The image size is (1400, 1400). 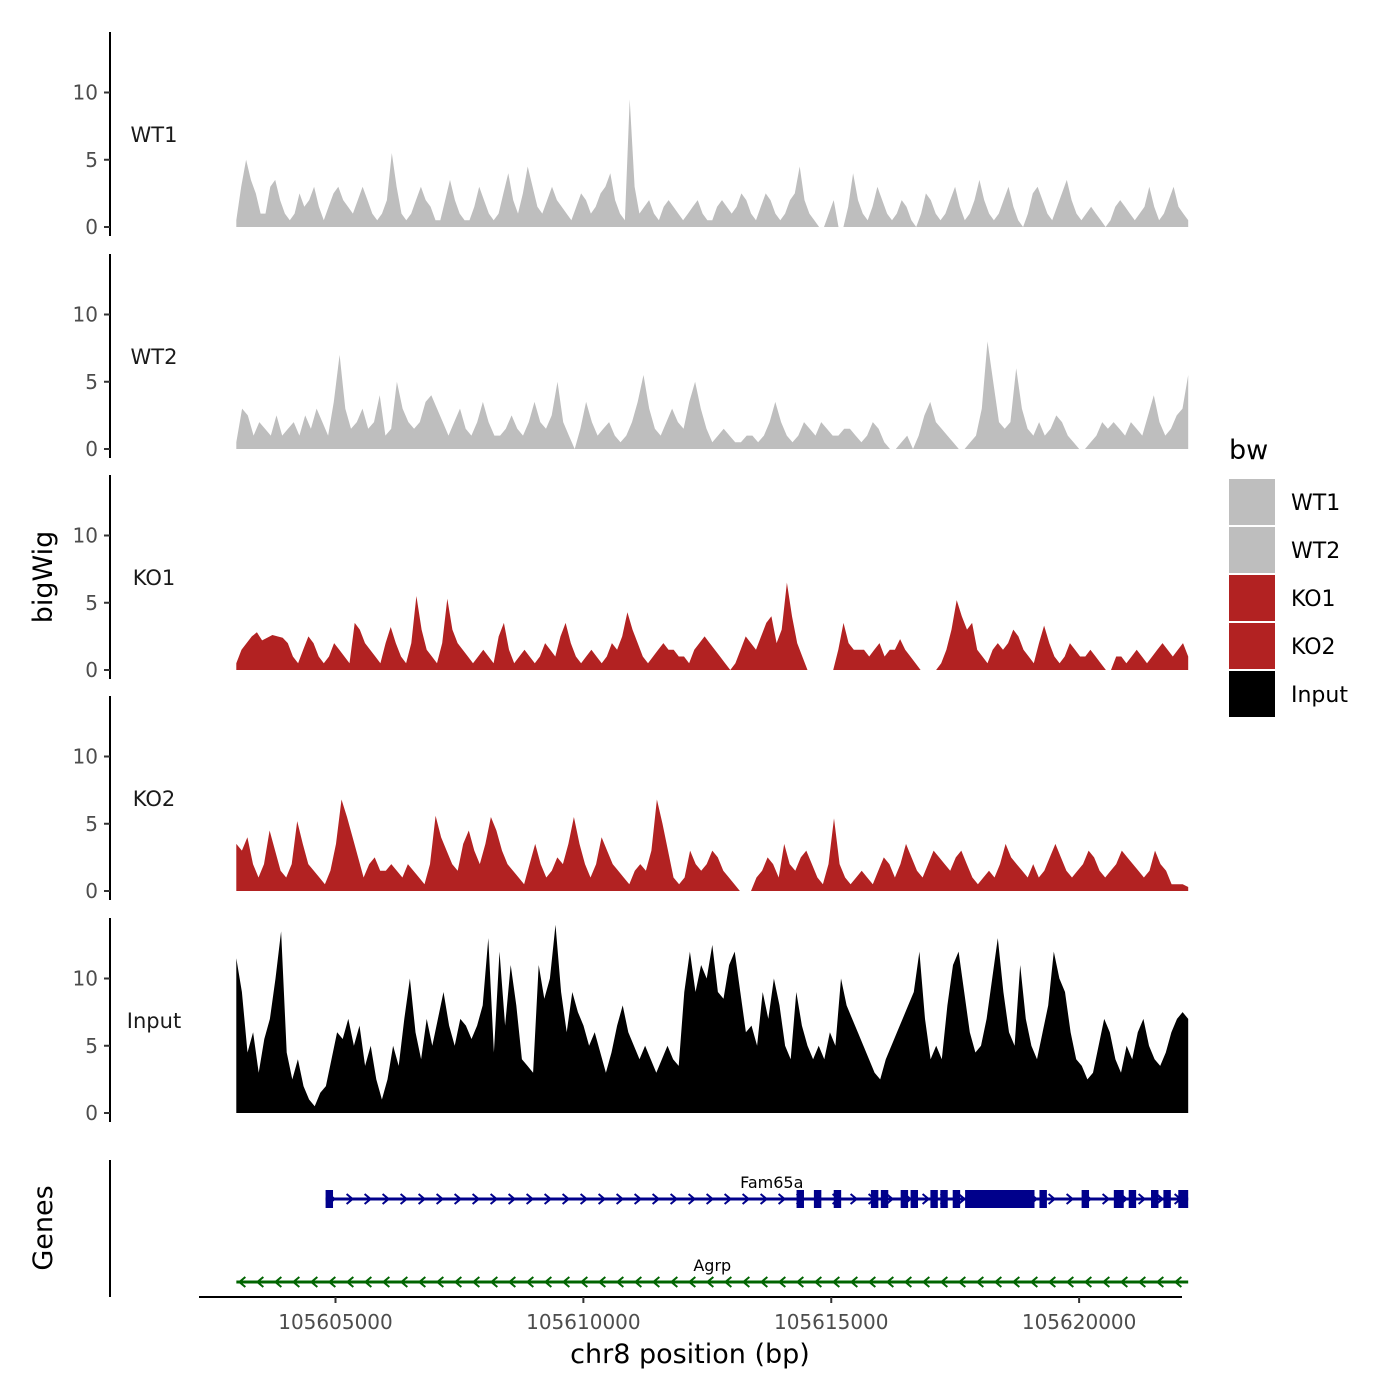 What do you see at coordinates (771, 1182) in the screenshot?
I see `gene-label-Fam65a: Fam65a` at bounding box center [771, 1182].